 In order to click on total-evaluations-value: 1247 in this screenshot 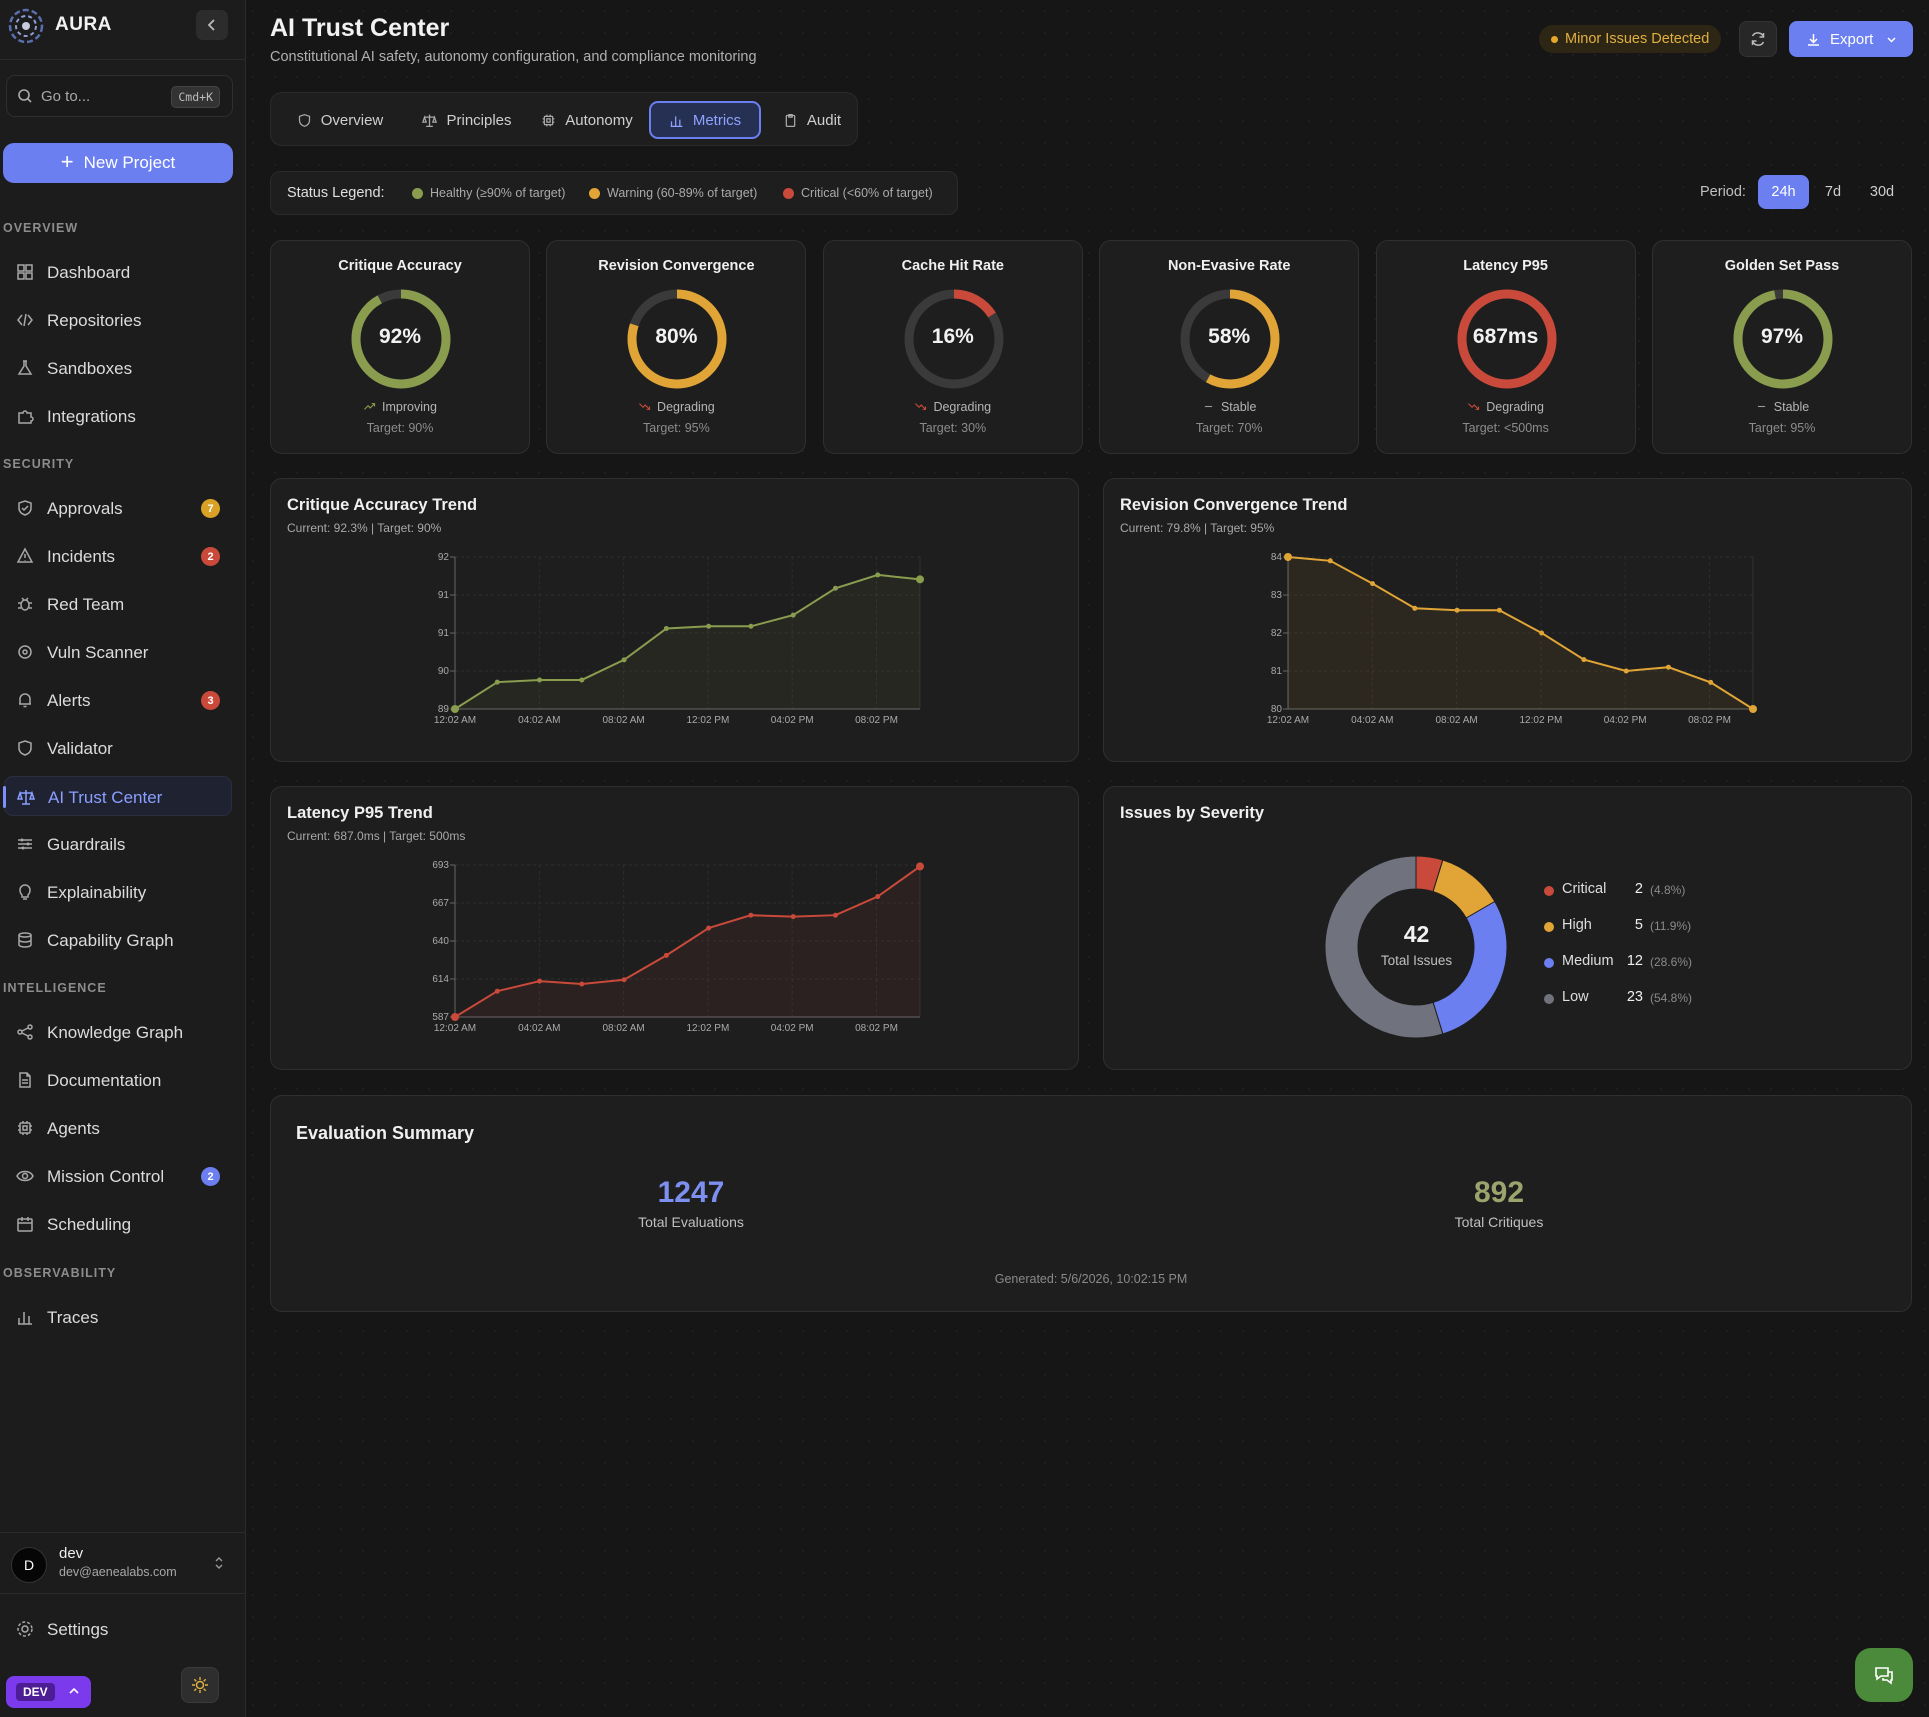, I will do `click(691, 1192)`.